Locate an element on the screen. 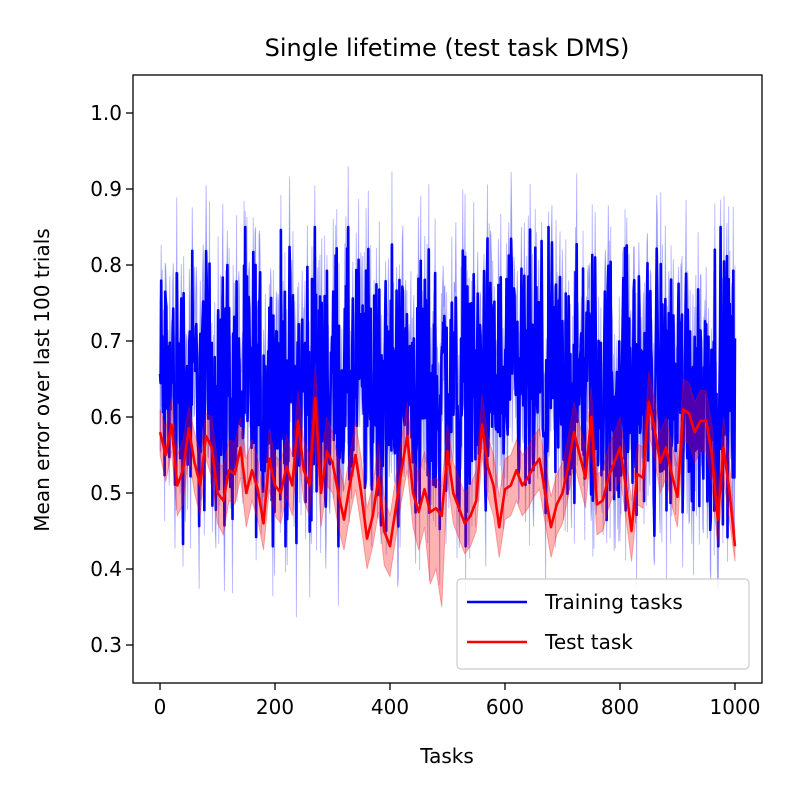 The height and width of the screenshot is (800, 800). chart-title: Single lifetime (test task DMS) is located at coordinates (447, 48).